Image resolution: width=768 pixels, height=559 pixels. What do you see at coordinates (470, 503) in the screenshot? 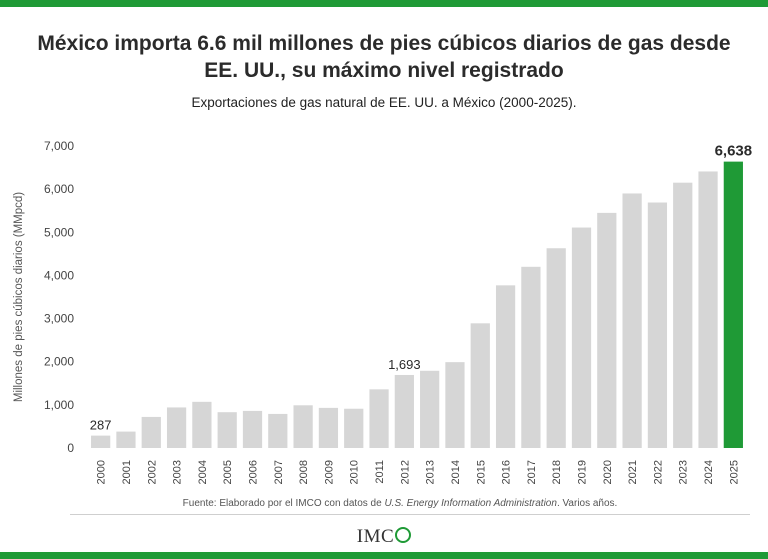
I see `source-italic: U.S. Energy Information Administration` at bounding box center [470, 503].